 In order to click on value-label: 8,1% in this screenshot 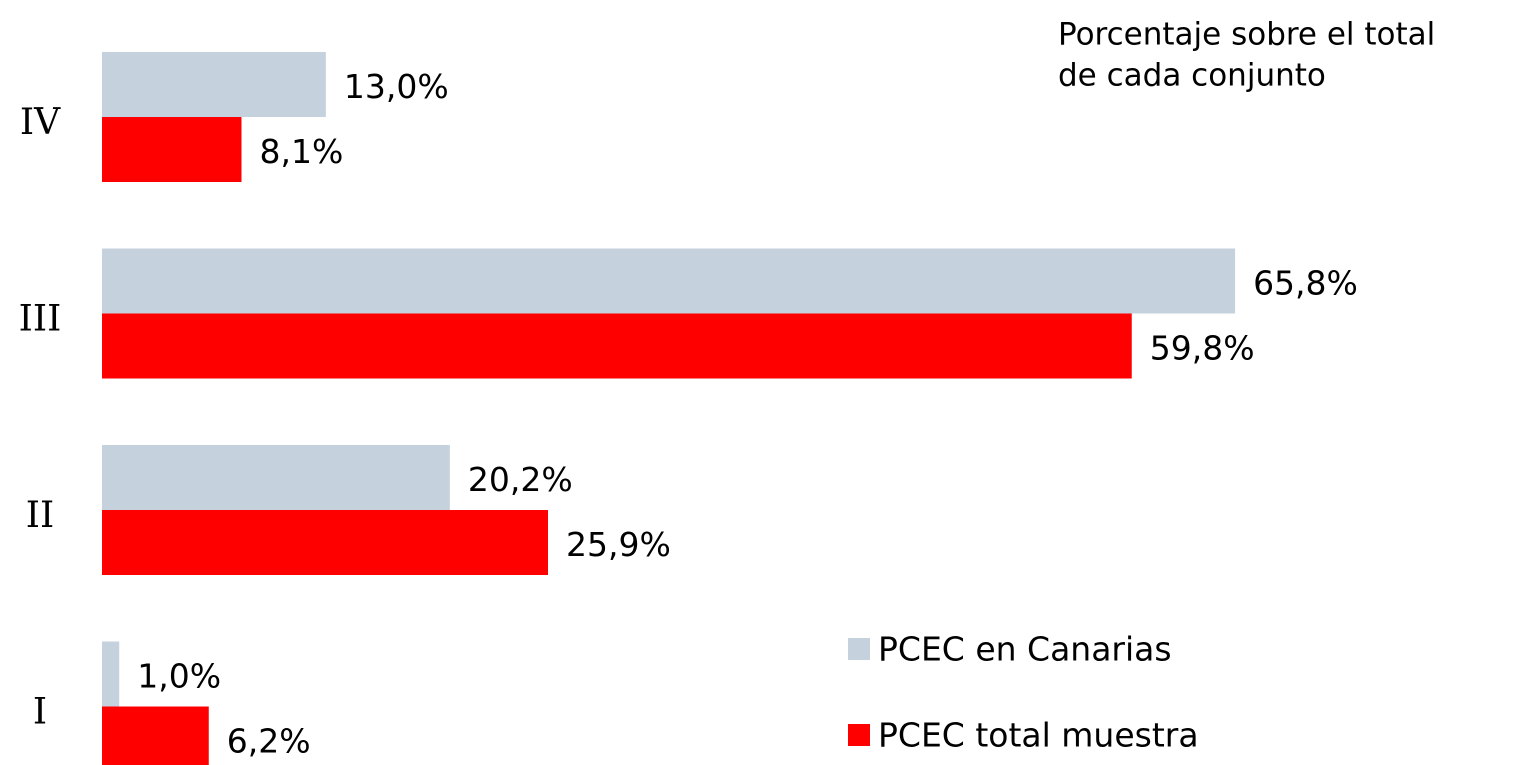, I will do `click(301, 151)`.